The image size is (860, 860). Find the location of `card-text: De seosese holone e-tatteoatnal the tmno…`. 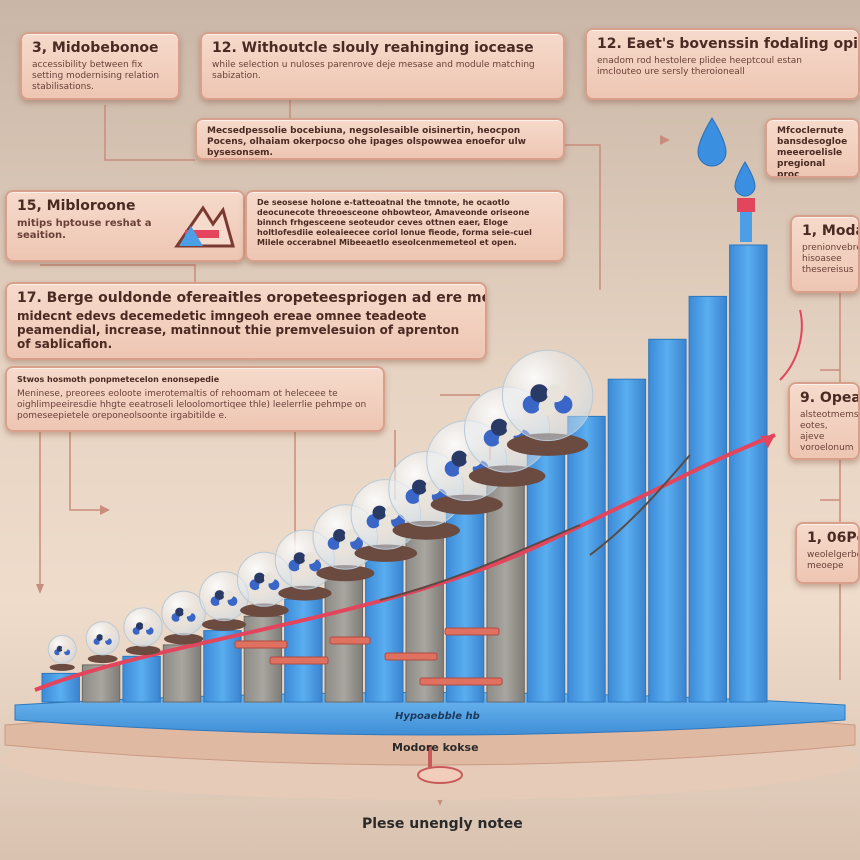

card-text: De seosese holone e-tatteoatnal the tmno… is located at coordinates (394, 222).